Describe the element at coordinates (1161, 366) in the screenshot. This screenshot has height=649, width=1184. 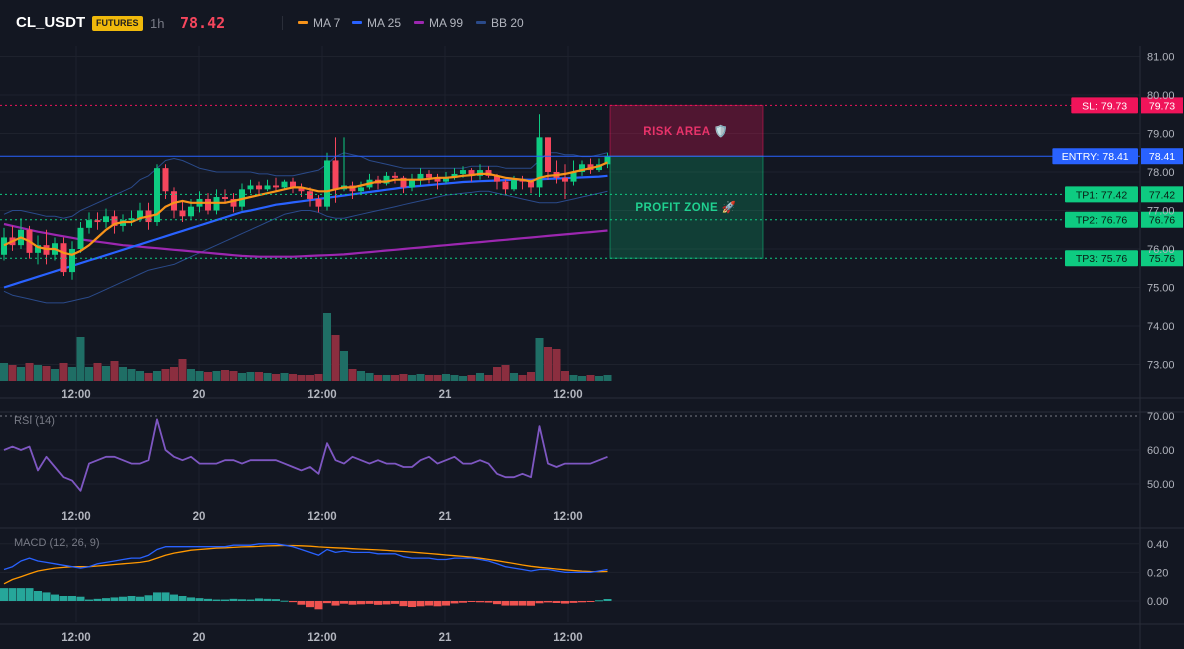
I see `price-axis-tick: 73.00` at that location.